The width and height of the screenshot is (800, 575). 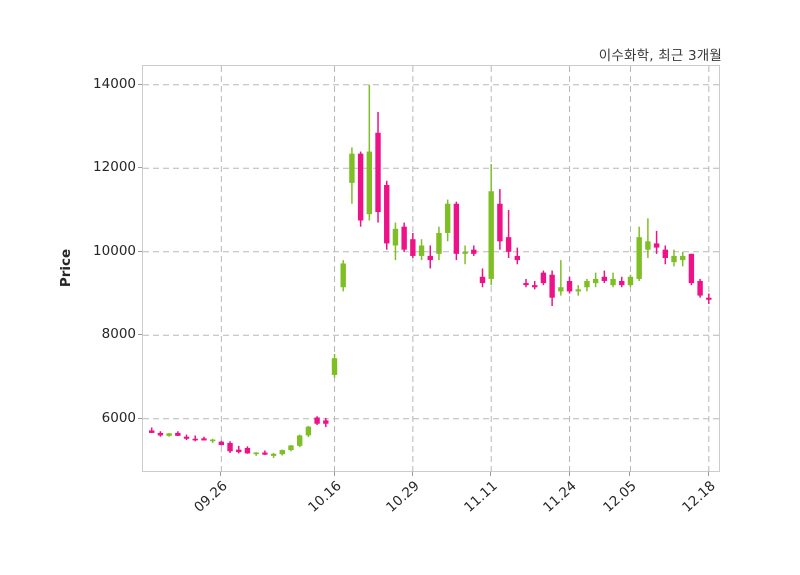 I want to click on y-tick-label: 8000, so click(x=118, y=334).